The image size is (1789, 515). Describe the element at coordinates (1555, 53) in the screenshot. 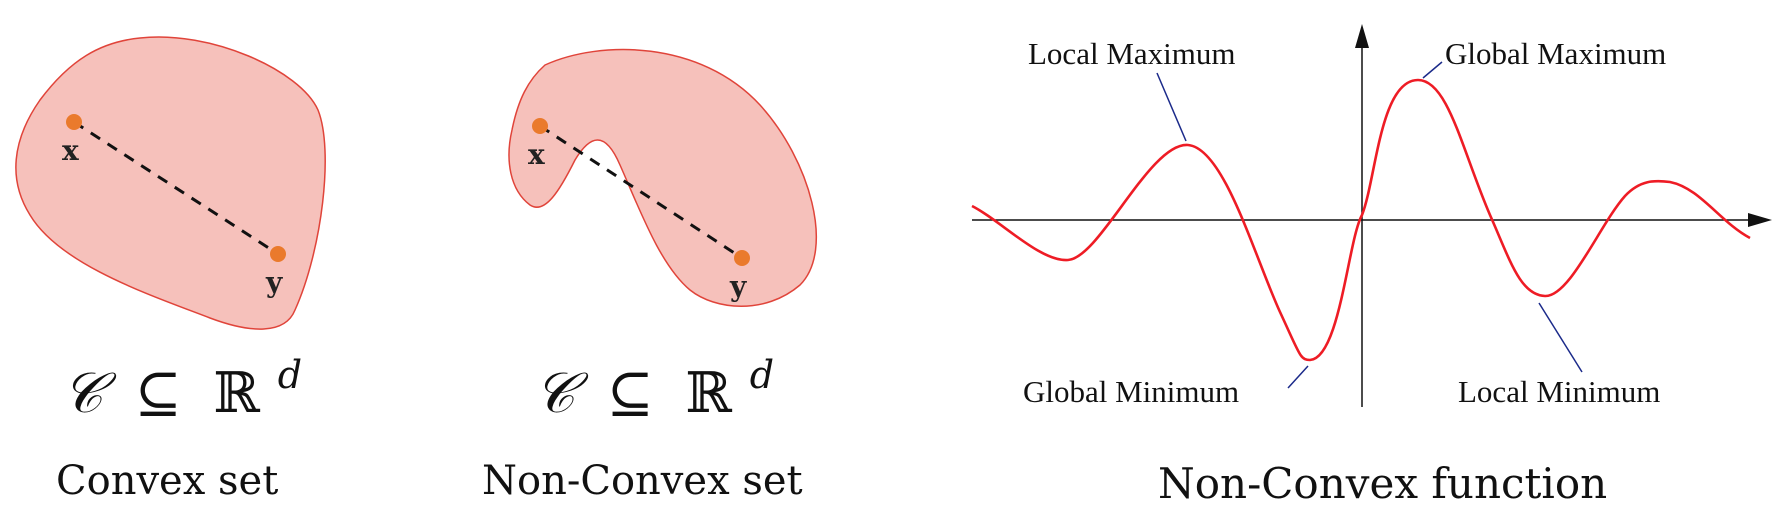

I see `annotation-global-maximum: Global Maximum` at that location.